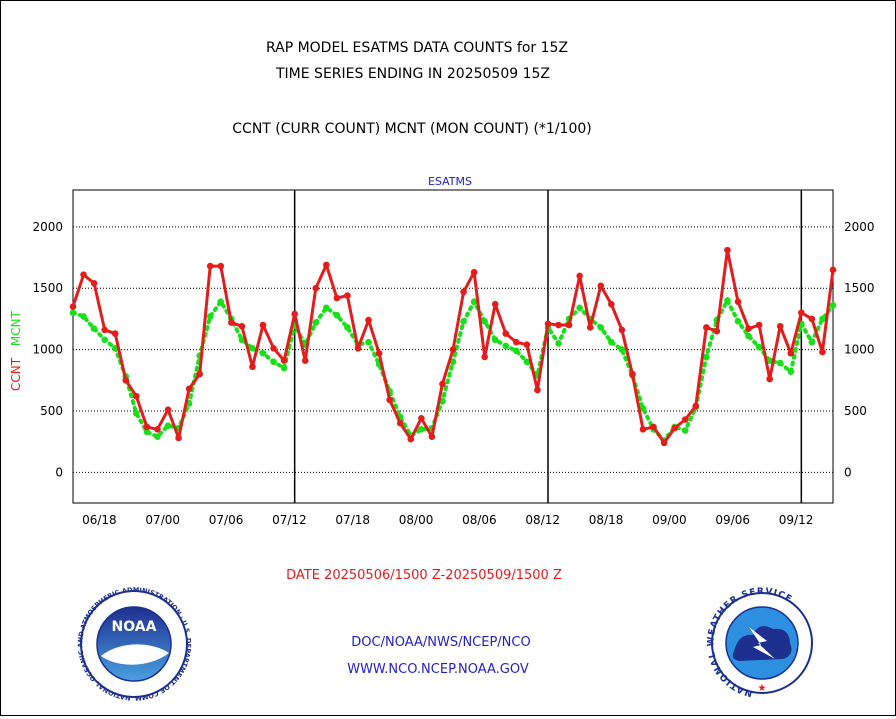  What do you see at coordinates (542, 520) in the screenshot?
I see `x-tick-label: 08/12` at bounding box center [542, 520].